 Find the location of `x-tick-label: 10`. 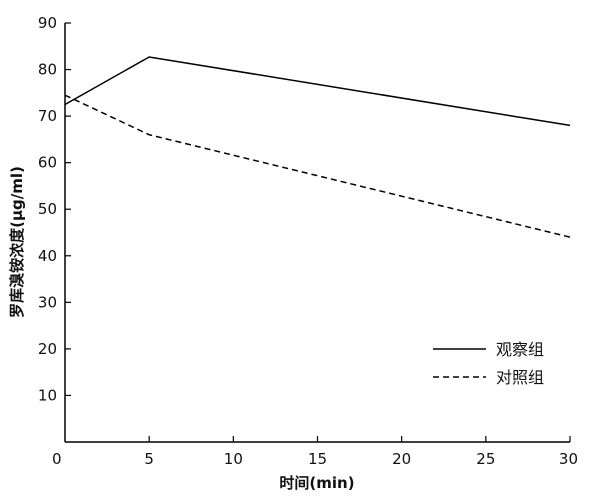

x-tick-label: 10 is located at coordinates (233, 459).